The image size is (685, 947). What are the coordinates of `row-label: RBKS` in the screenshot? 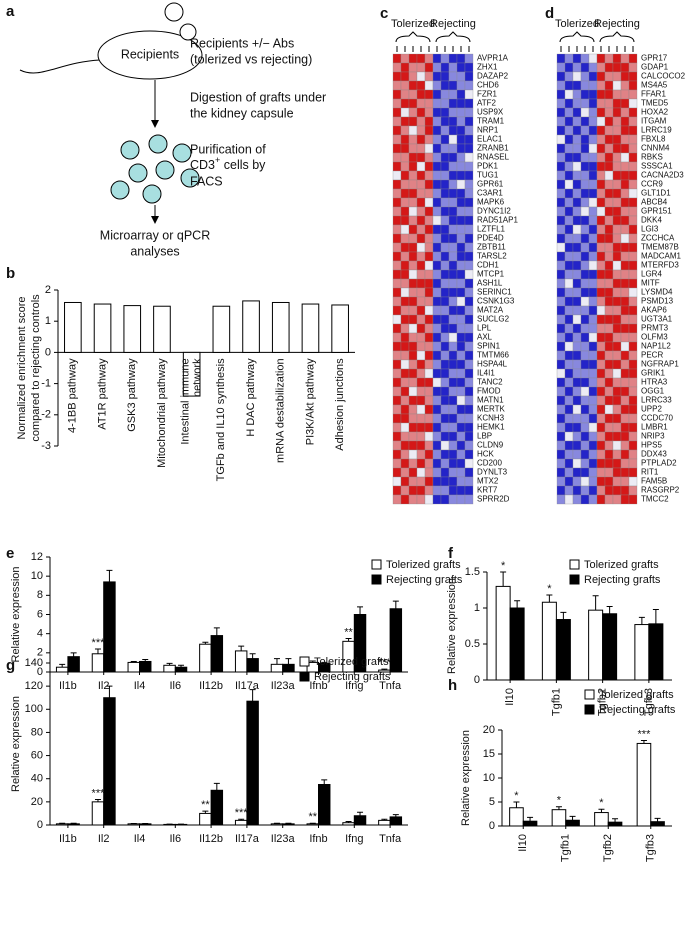 It's located at (652, 157).